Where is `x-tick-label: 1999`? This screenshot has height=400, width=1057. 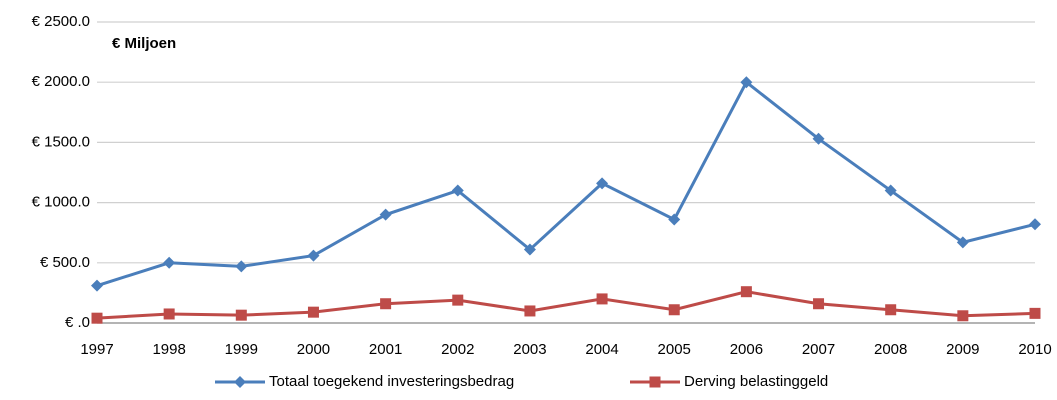 x-tick-label: 1999 is located at coordinates (241, 349).